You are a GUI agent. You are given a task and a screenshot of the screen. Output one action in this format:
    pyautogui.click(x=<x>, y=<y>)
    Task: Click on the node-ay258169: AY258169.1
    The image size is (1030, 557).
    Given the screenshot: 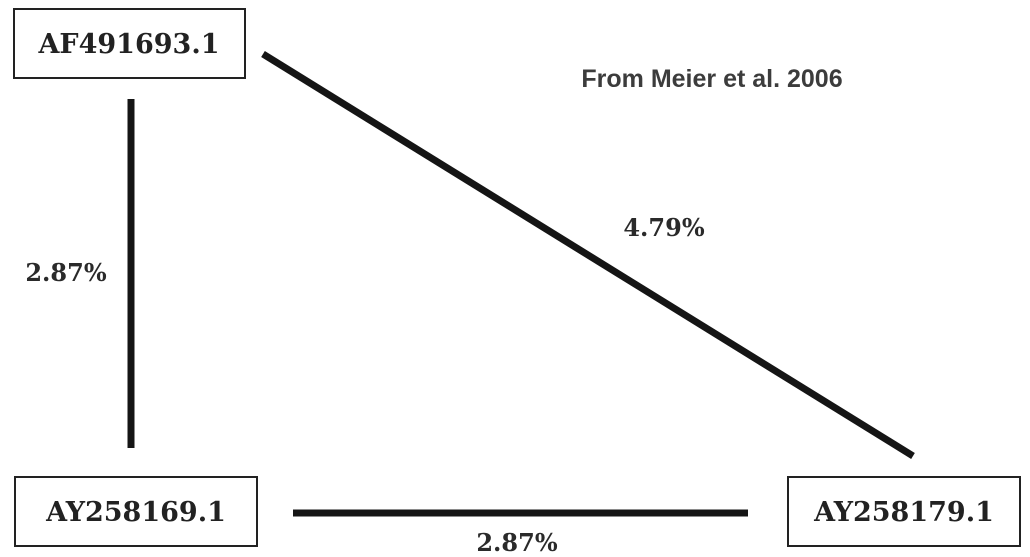 What is the action you would take?
    pyautogui.click(x=136, y=511)
    